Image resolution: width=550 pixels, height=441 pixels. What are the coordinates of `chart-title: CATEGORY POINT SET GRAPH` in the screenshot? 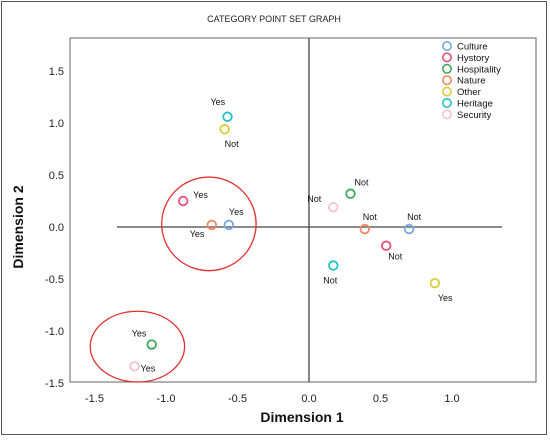 It's located at (274, 19).